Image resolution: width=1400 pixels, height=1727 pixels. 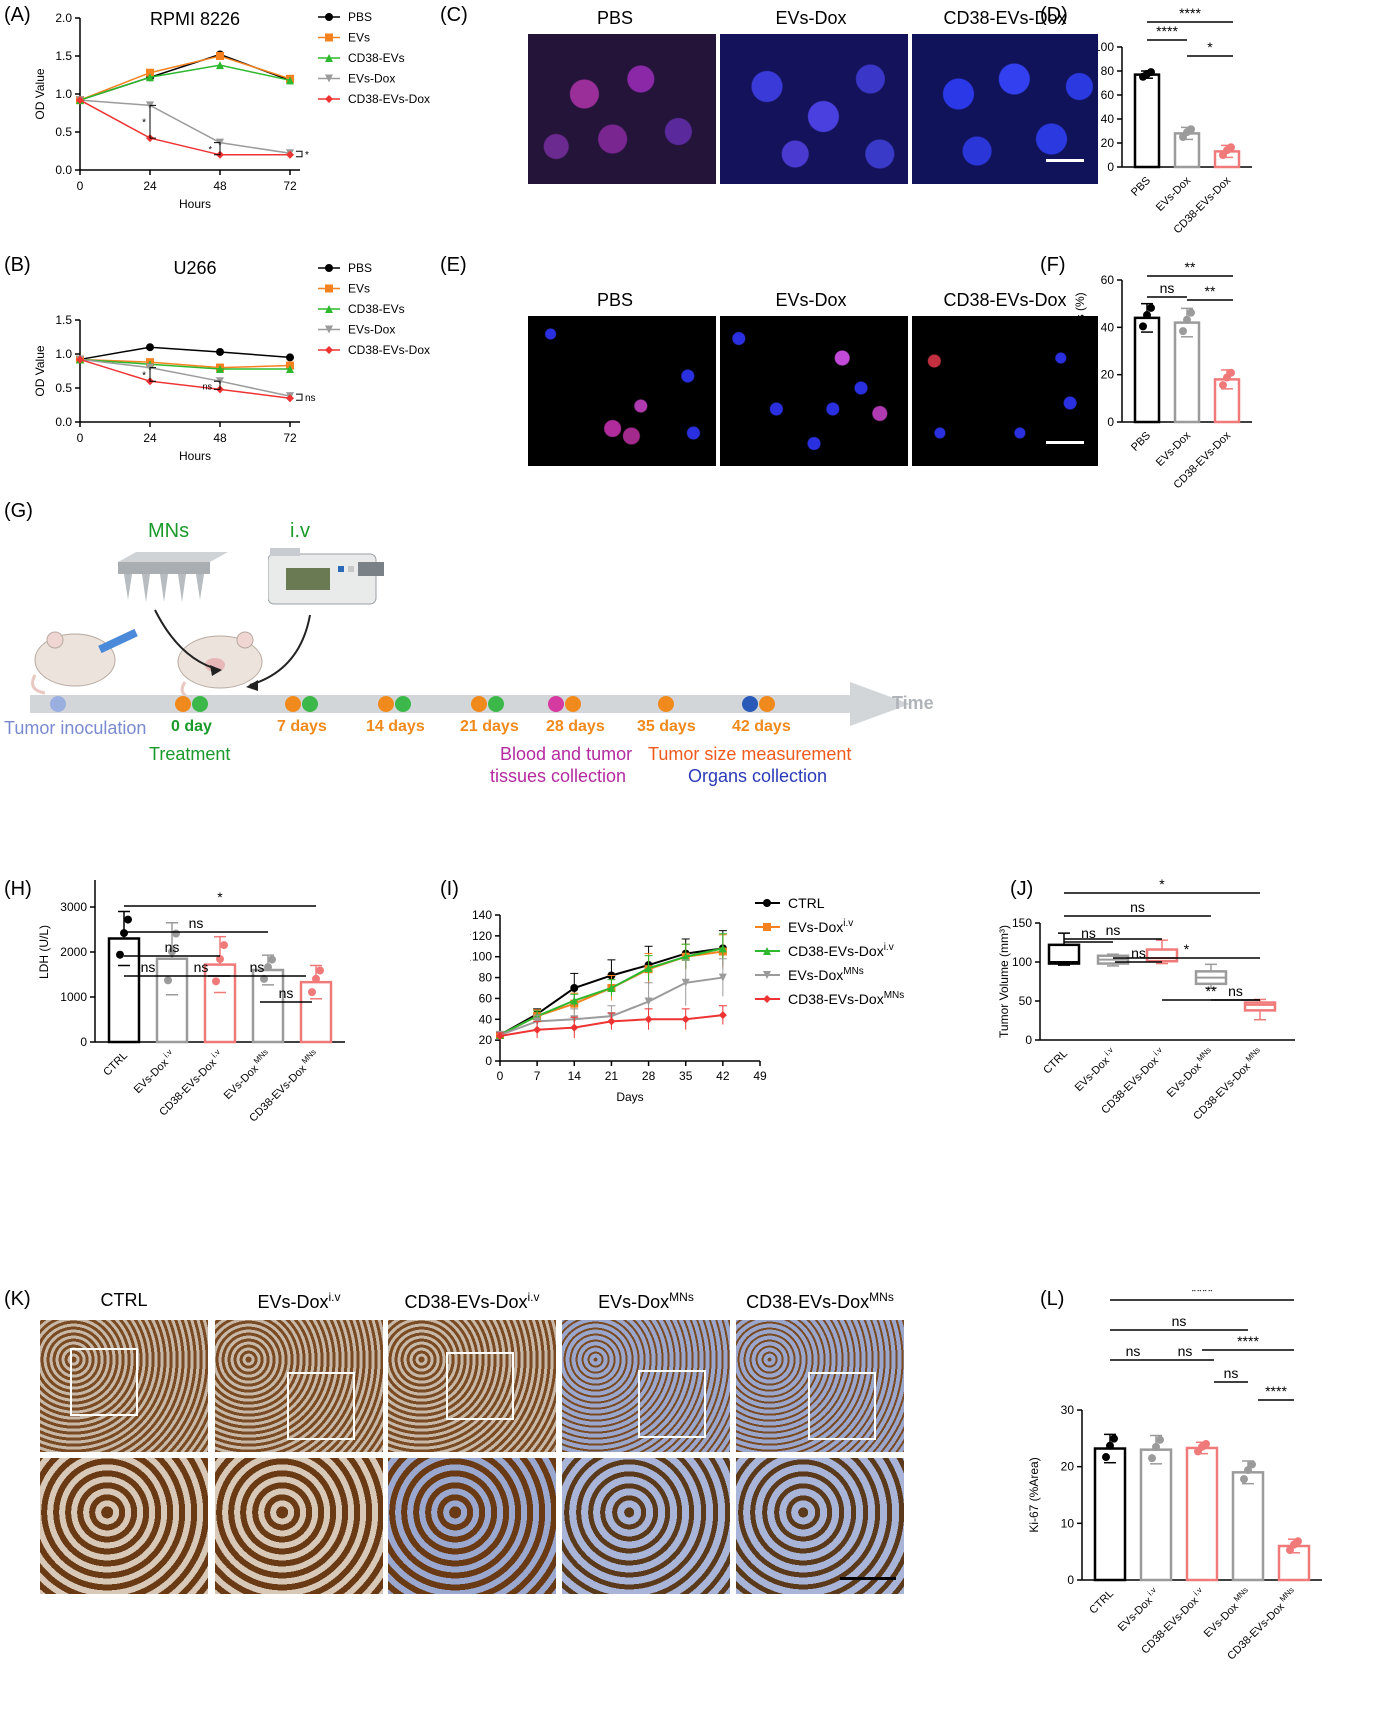 I want to click on x-axis-label: Hours, so click(x=195, y=456).